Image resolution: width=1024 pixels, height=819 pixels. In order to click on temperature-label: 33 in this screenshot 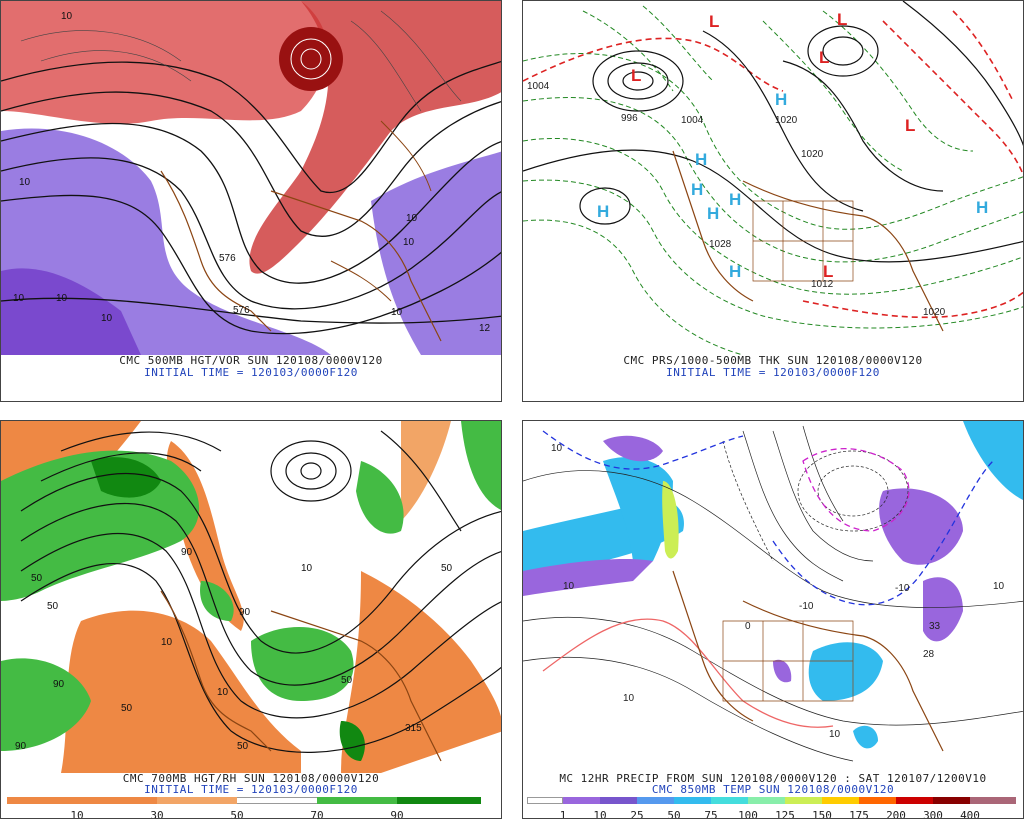, I will do `click(935, 626)`.